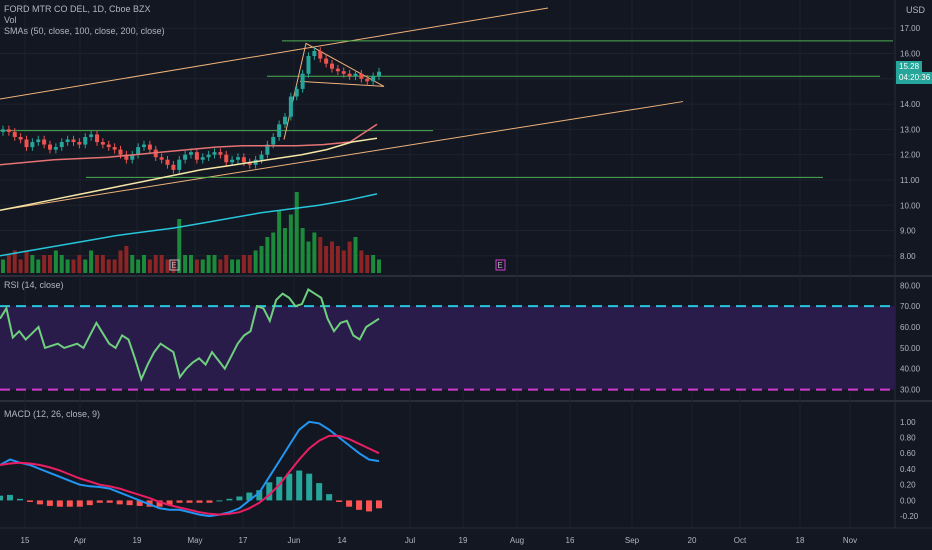 This screenshot has width=932, height=550. I want to click on rsi-line, so click(190, 335).